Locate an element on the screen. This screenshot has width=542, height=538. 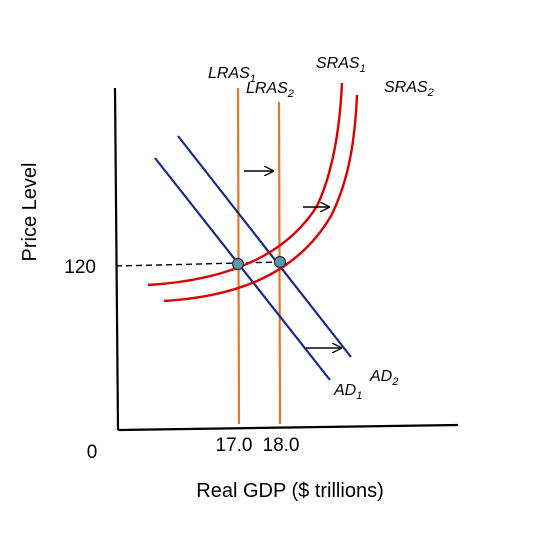
lras2-label-name: LRAS is located at coordinates (267, 88).